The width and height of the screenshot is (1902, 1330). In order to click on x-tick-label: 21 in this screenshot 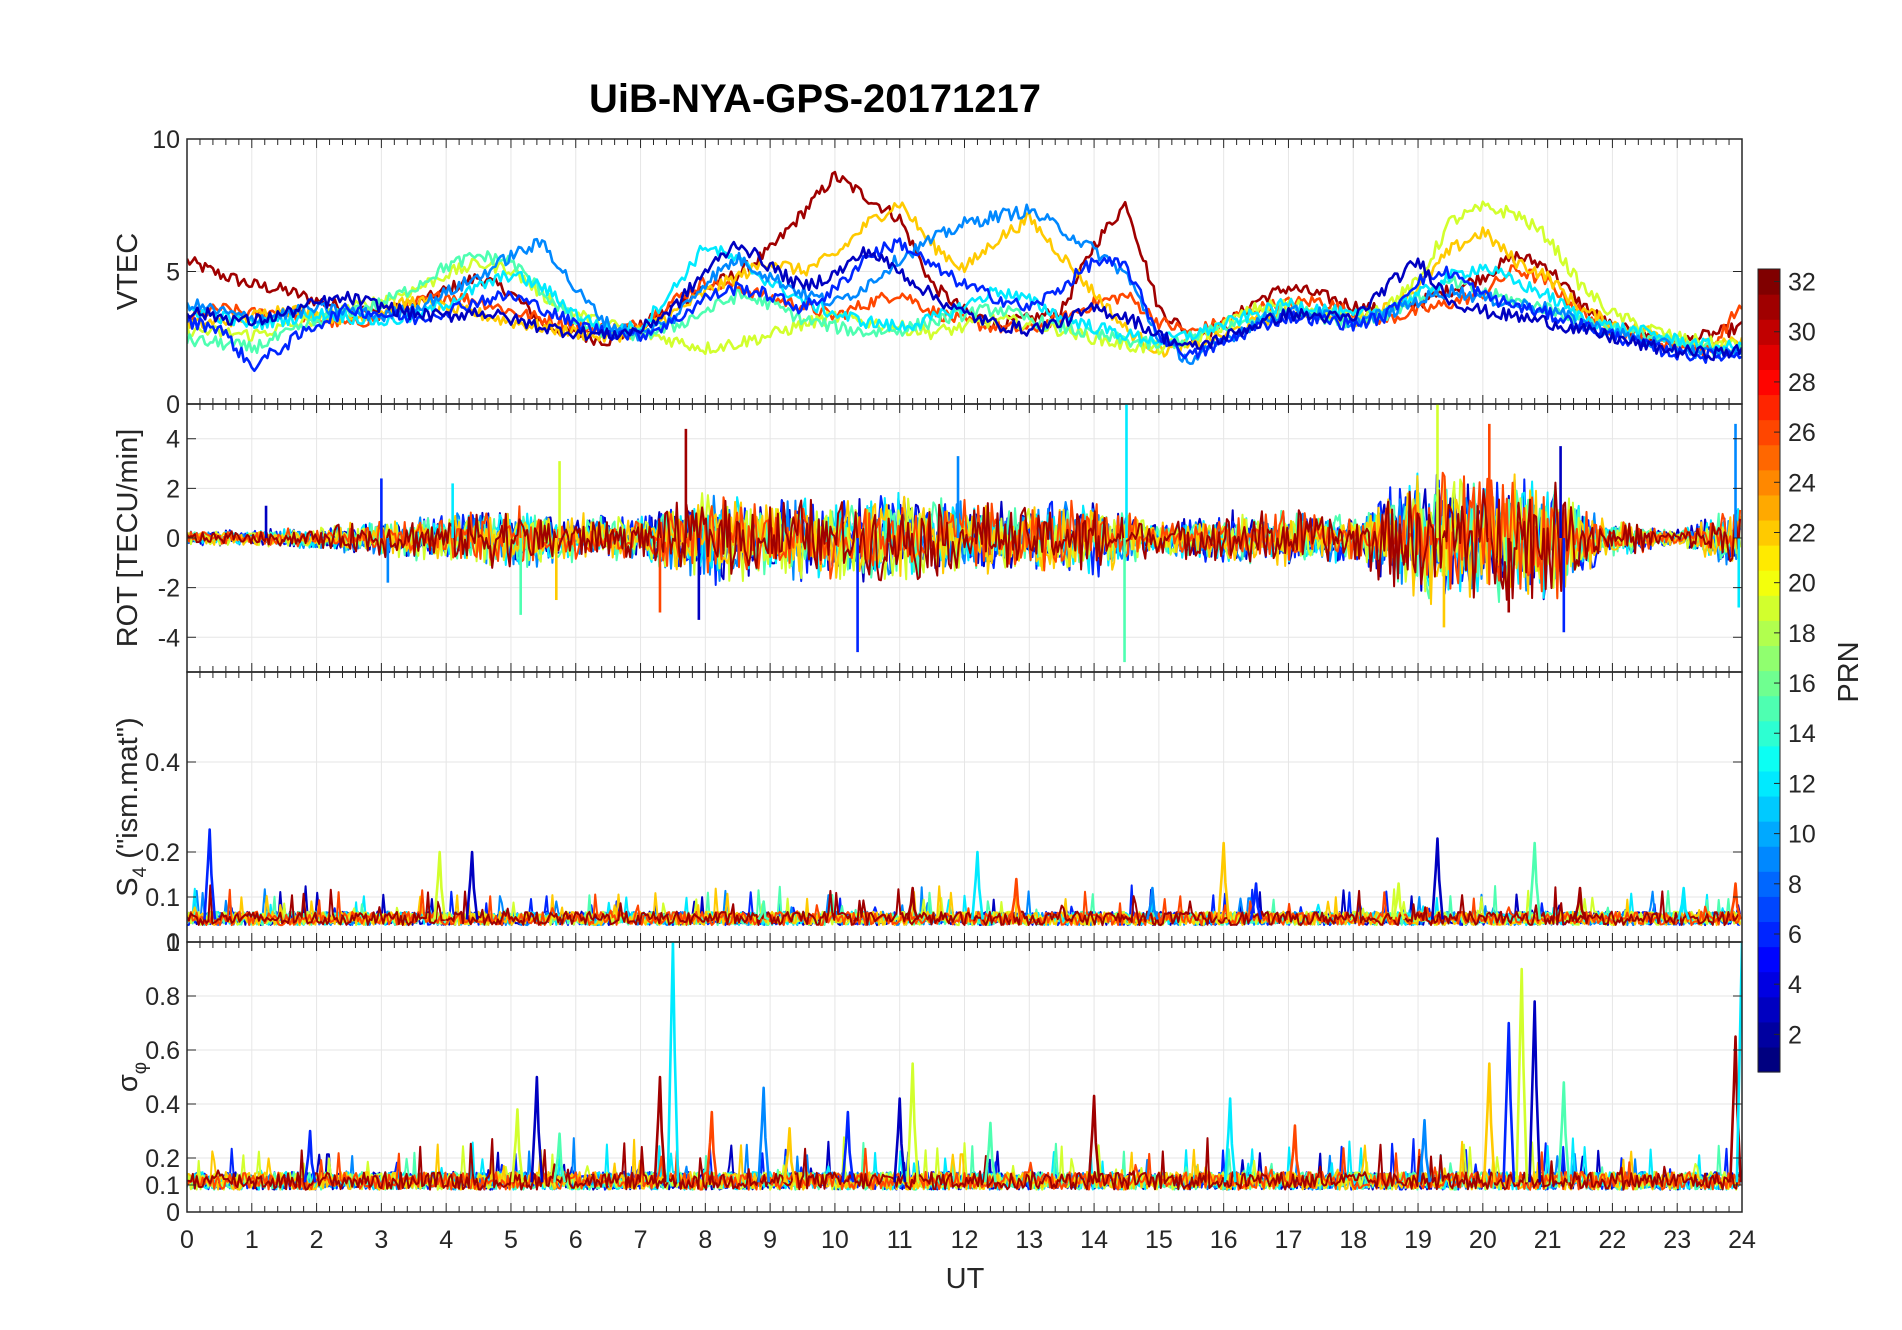, I will do `click(1548, 1240)`.